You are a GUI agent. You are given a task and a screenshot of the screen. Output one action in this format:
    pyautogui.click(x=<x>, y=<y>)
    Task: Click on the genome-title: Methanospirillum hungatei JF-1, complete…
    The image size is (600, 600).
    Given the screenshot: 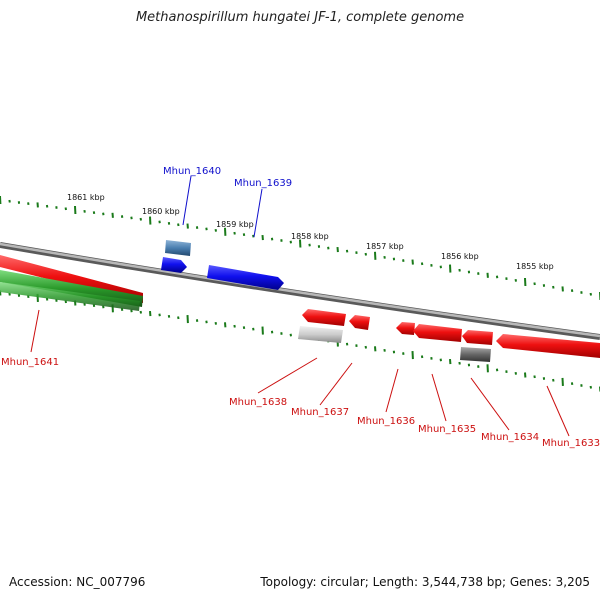 What is the action you would take?
    pyautogui.click(x=300, y=17)
    